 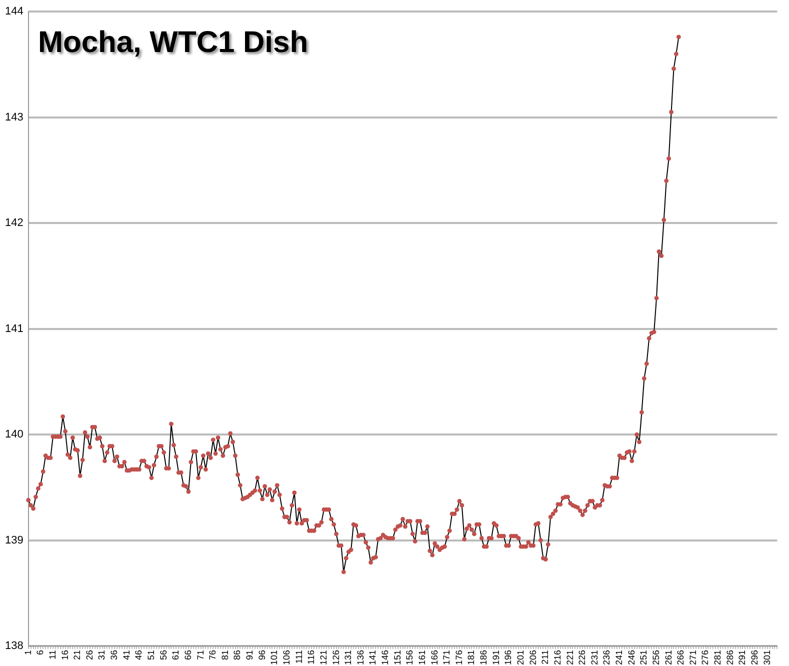 I want to click on x-tick-label: 206, so click(x=533, y=658).